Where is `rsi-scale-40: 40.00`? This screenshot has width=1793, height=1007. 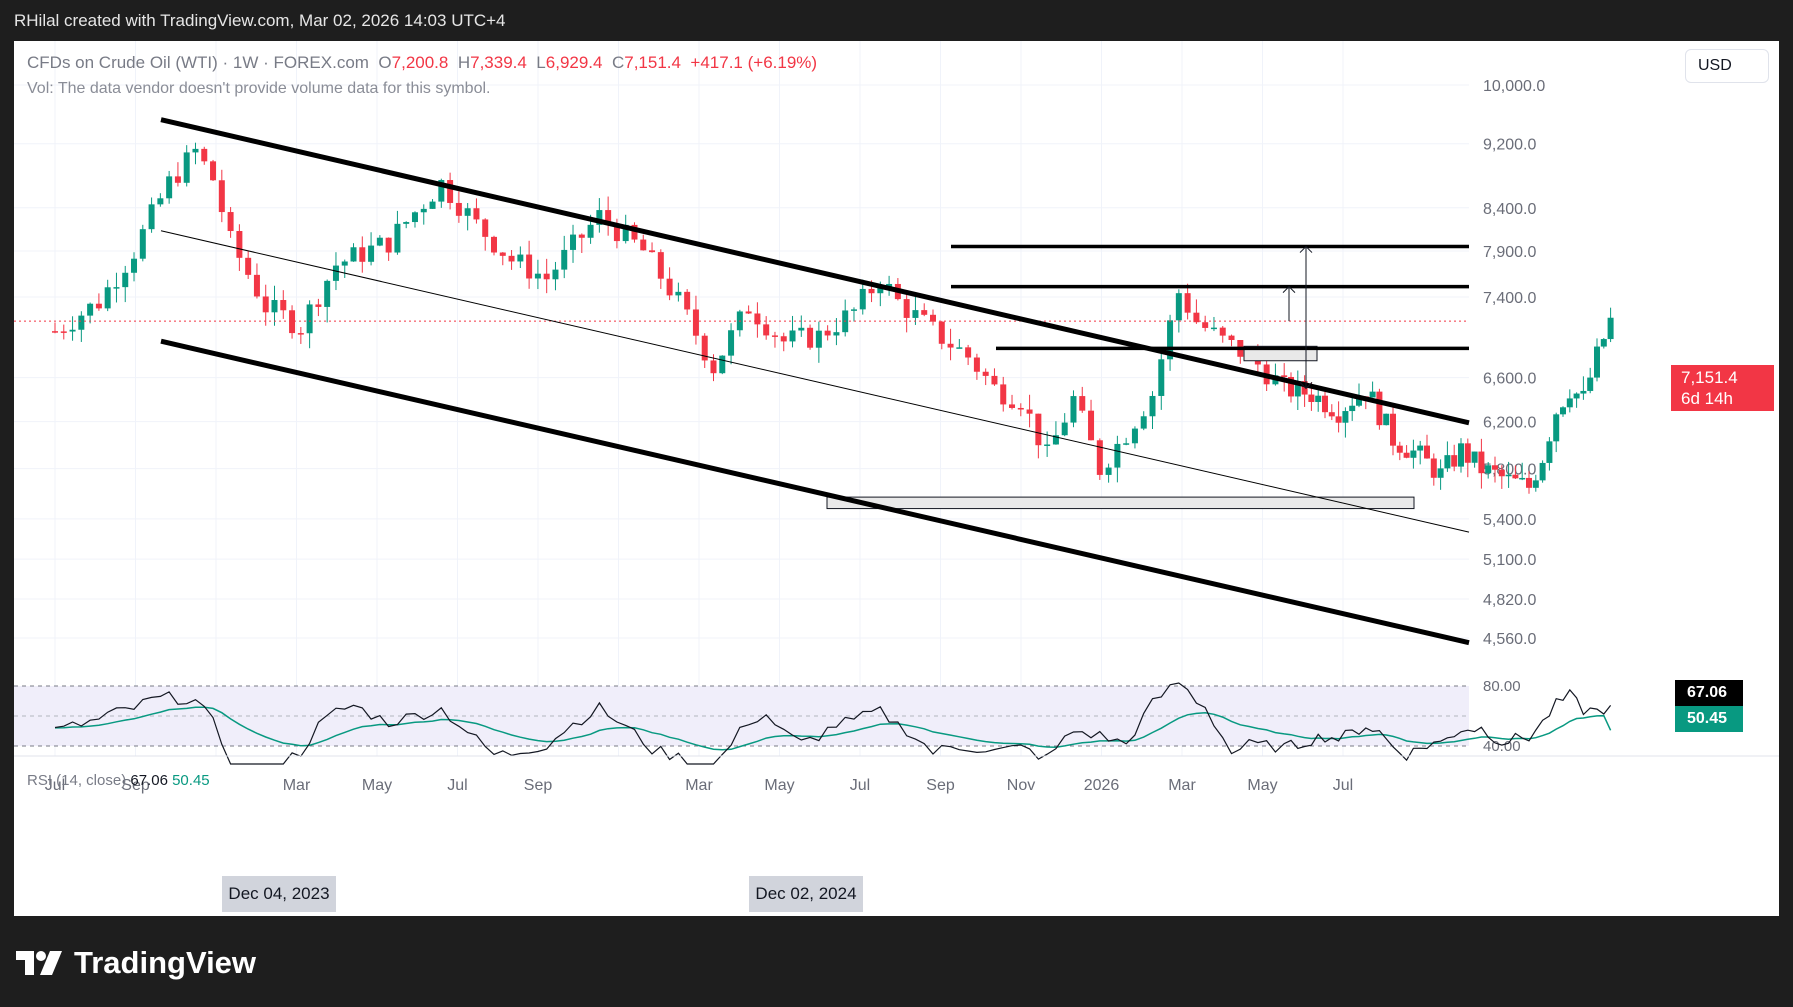 rsi-scale-40: 40.00 is located at coordinates (1502, 746).